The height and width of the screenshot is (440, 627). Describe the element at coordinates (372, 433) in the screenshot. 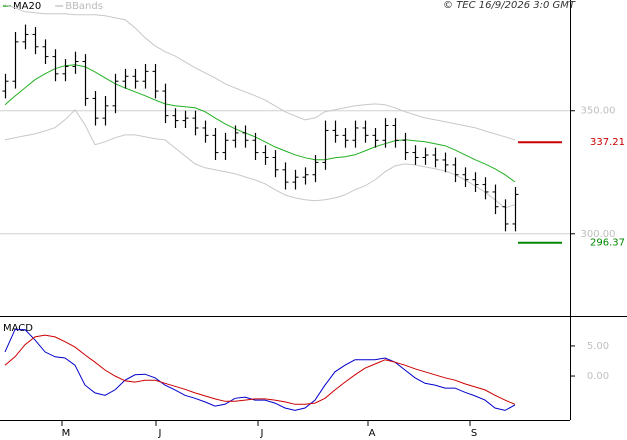

I see `x-tick-label: A` at that location.